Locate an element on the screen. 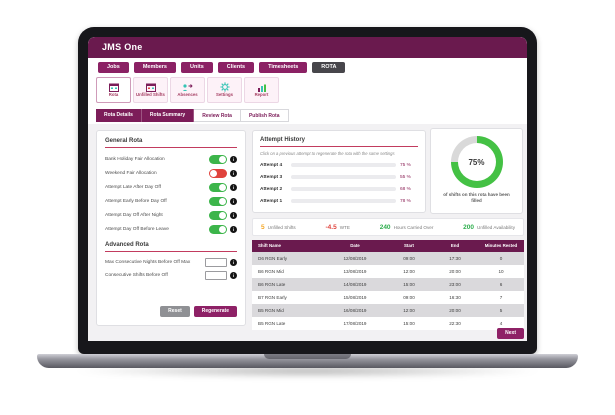 This screenshot has width=615, height=415. subnav-absences: Absences is located at coordinates (187, 90).